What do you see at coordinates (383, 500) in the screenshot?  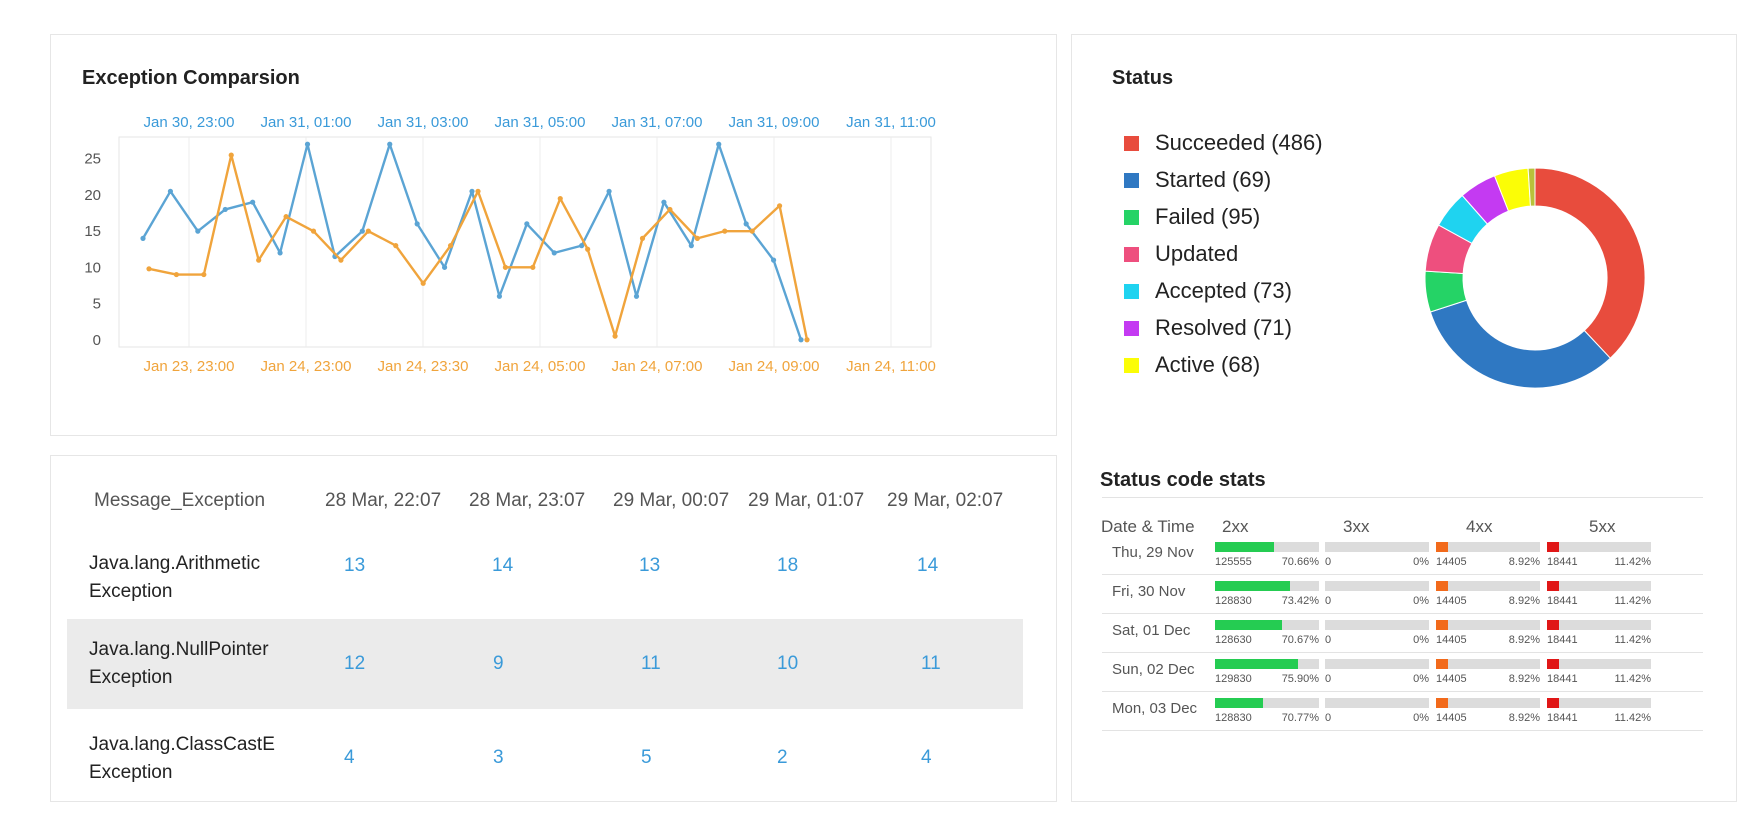 I see `table-header-col: 28 Mar, 22:07` at bounding box center [383, 500].